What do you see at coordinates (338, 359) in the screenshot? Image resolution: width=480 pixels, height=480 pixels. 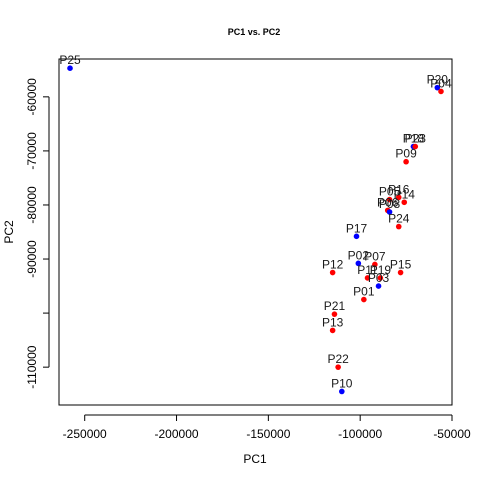 I see `point-label: P22` at bounding box center [338, 359].